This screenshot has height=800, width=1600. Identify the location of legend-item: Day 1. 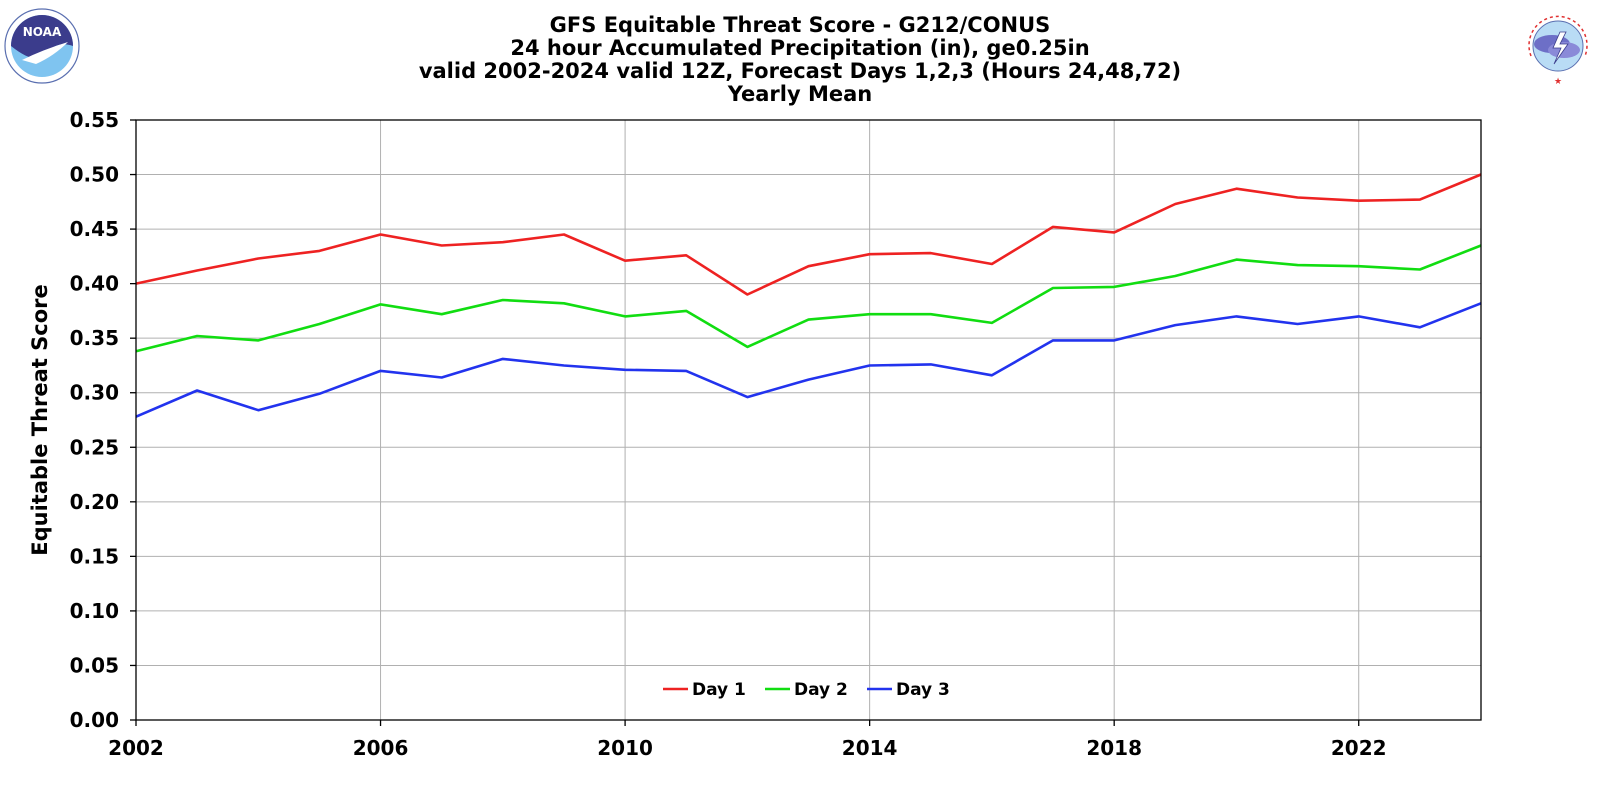
(704, 690).